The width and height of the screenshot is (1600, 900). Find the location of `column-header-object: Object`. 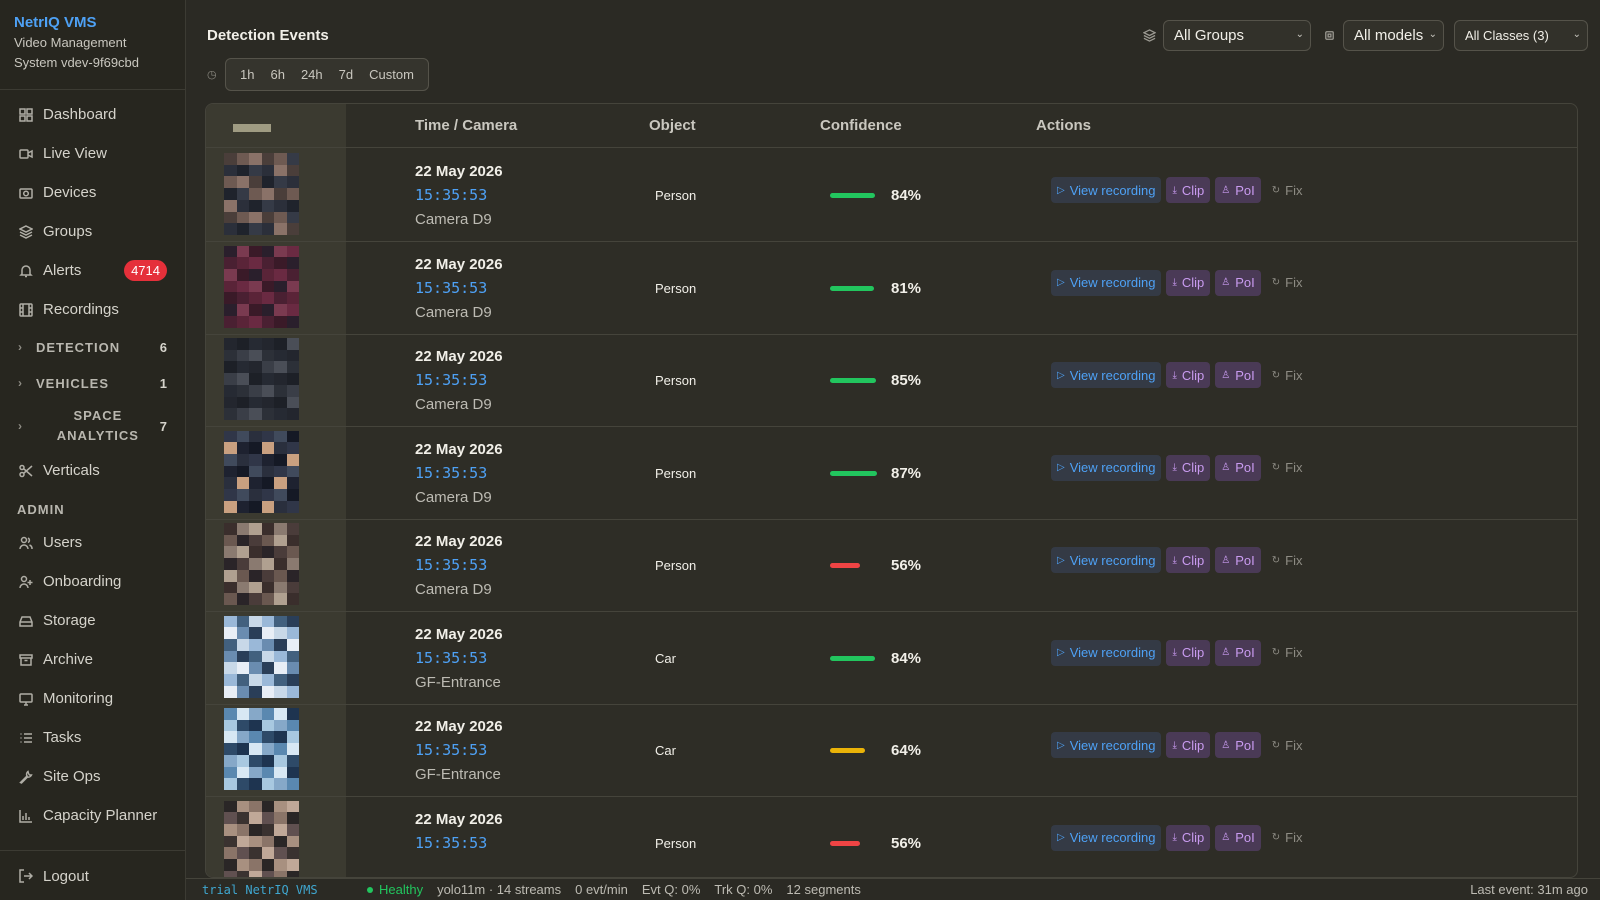

column-header-object: Object is located at coordinates (672, 125).